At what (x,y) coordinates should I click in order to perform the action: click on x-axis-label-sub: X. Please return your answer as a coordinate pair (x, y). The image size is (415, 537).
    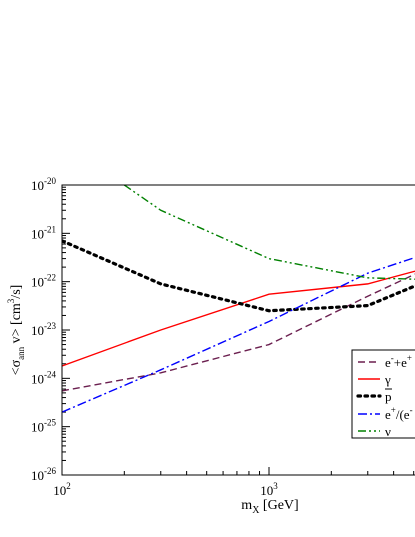
    Looking at the image, I should click on (256, 510).